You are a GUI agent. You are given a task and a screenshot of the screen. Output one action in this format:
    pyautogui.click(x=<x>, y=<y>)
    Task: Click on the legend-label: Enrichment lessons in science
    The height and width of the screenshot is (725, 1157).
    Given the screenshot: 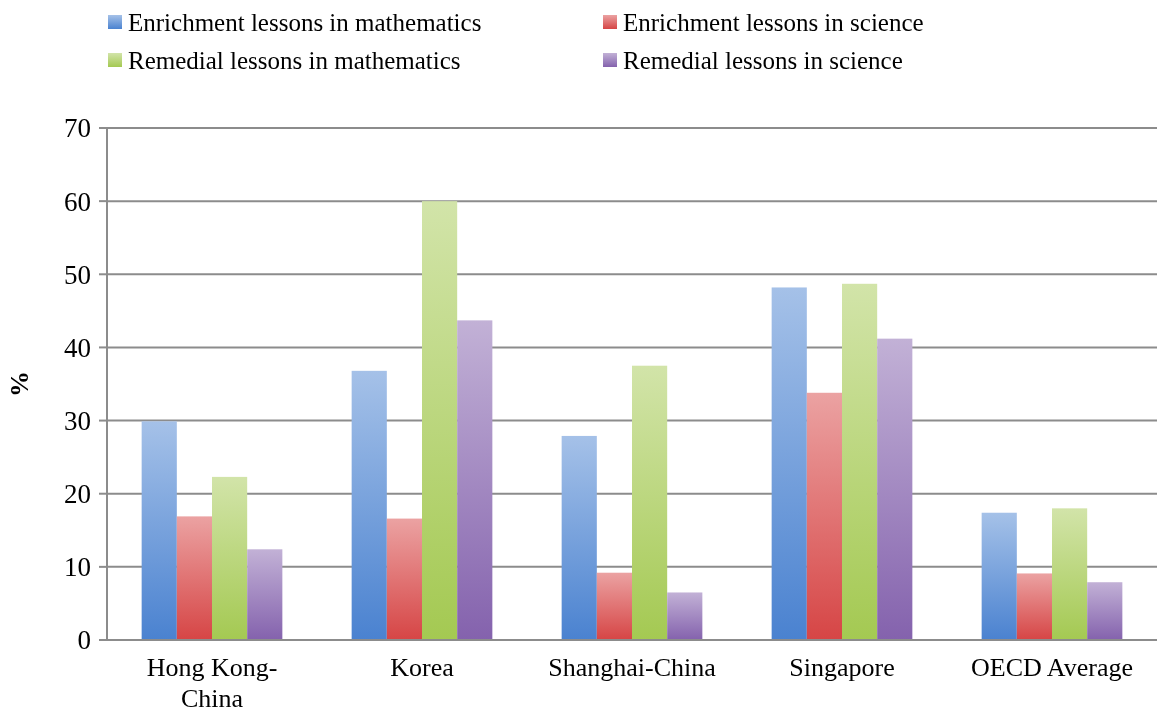 What is the action you would take?
    pyautogui.click(x=773, y=22)
    